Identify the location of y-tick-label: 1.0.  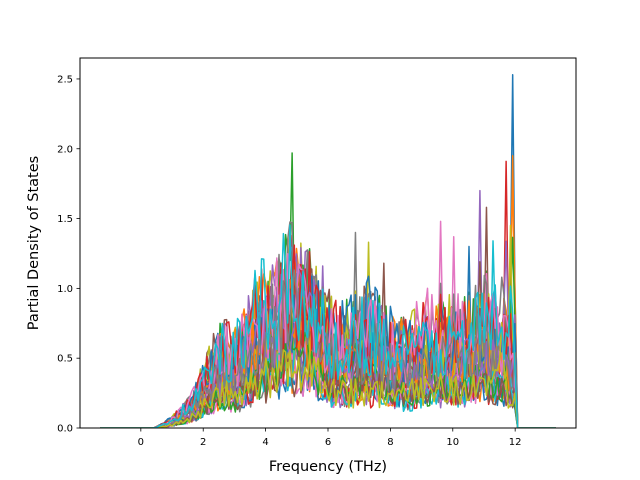
(65, 289).